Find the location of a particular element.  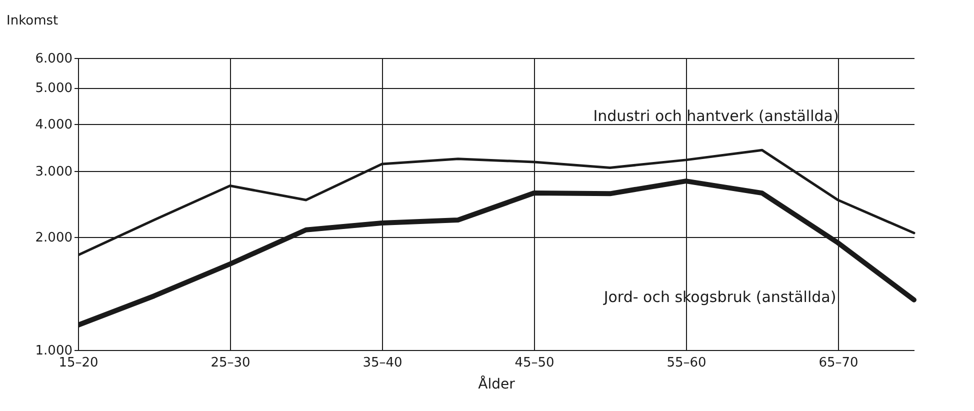

y-tick-label: 1.000 is located at coordinates (53, 351).